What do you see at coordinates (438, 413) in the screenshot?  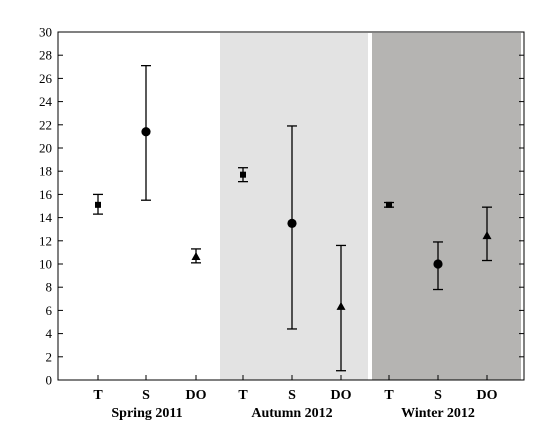 I see `group-label-2: Winter 2012` at bounding box center [438, 413].